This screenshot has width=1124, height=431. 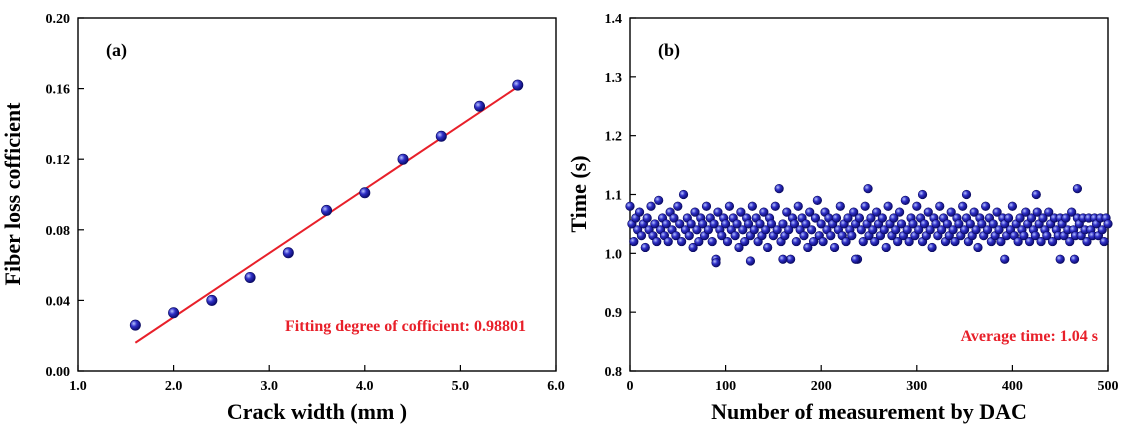 I want to click on x-tick-label-b: 200, so click(x=821, y=386).